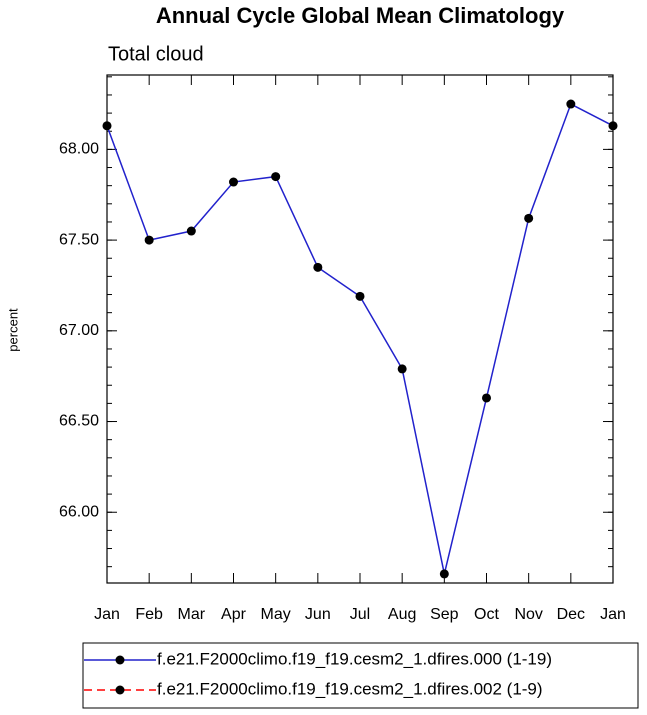 This screenshot has height=715, width=647. Describe the element at coordinates (79, 239) in the screenshot. I see `y-tick-label: 67.50` at that location.